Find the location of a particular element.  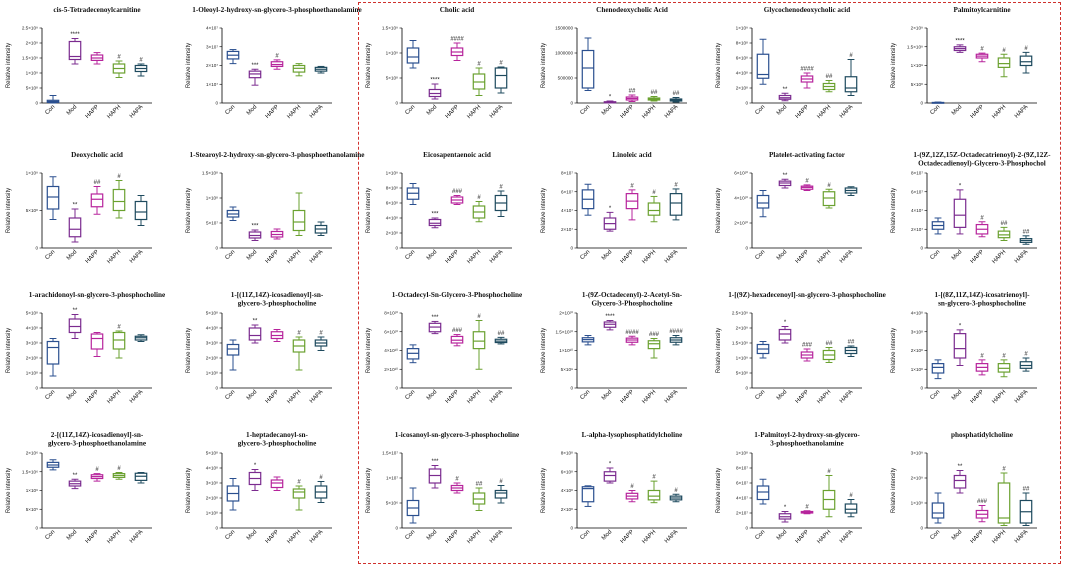

chart-title: 1-icosanoyl-sn-glycero-3-phosphocholine is located at coordinates (457, 435).